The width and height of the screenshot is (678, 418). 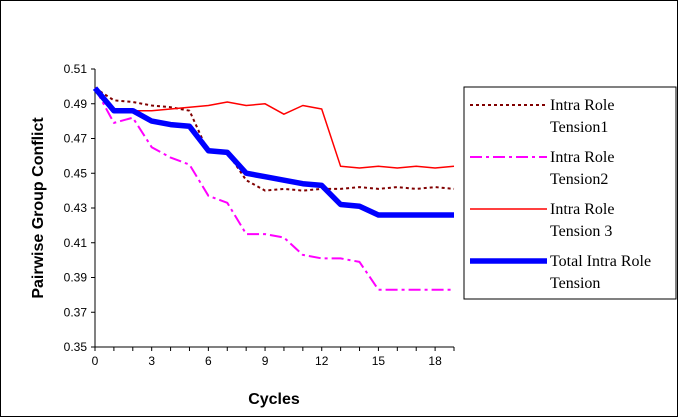 What do you see at coordinates (435, 361) in the screenshot?
I see `x-tick-label: 18` at bounding box center [435, 361].